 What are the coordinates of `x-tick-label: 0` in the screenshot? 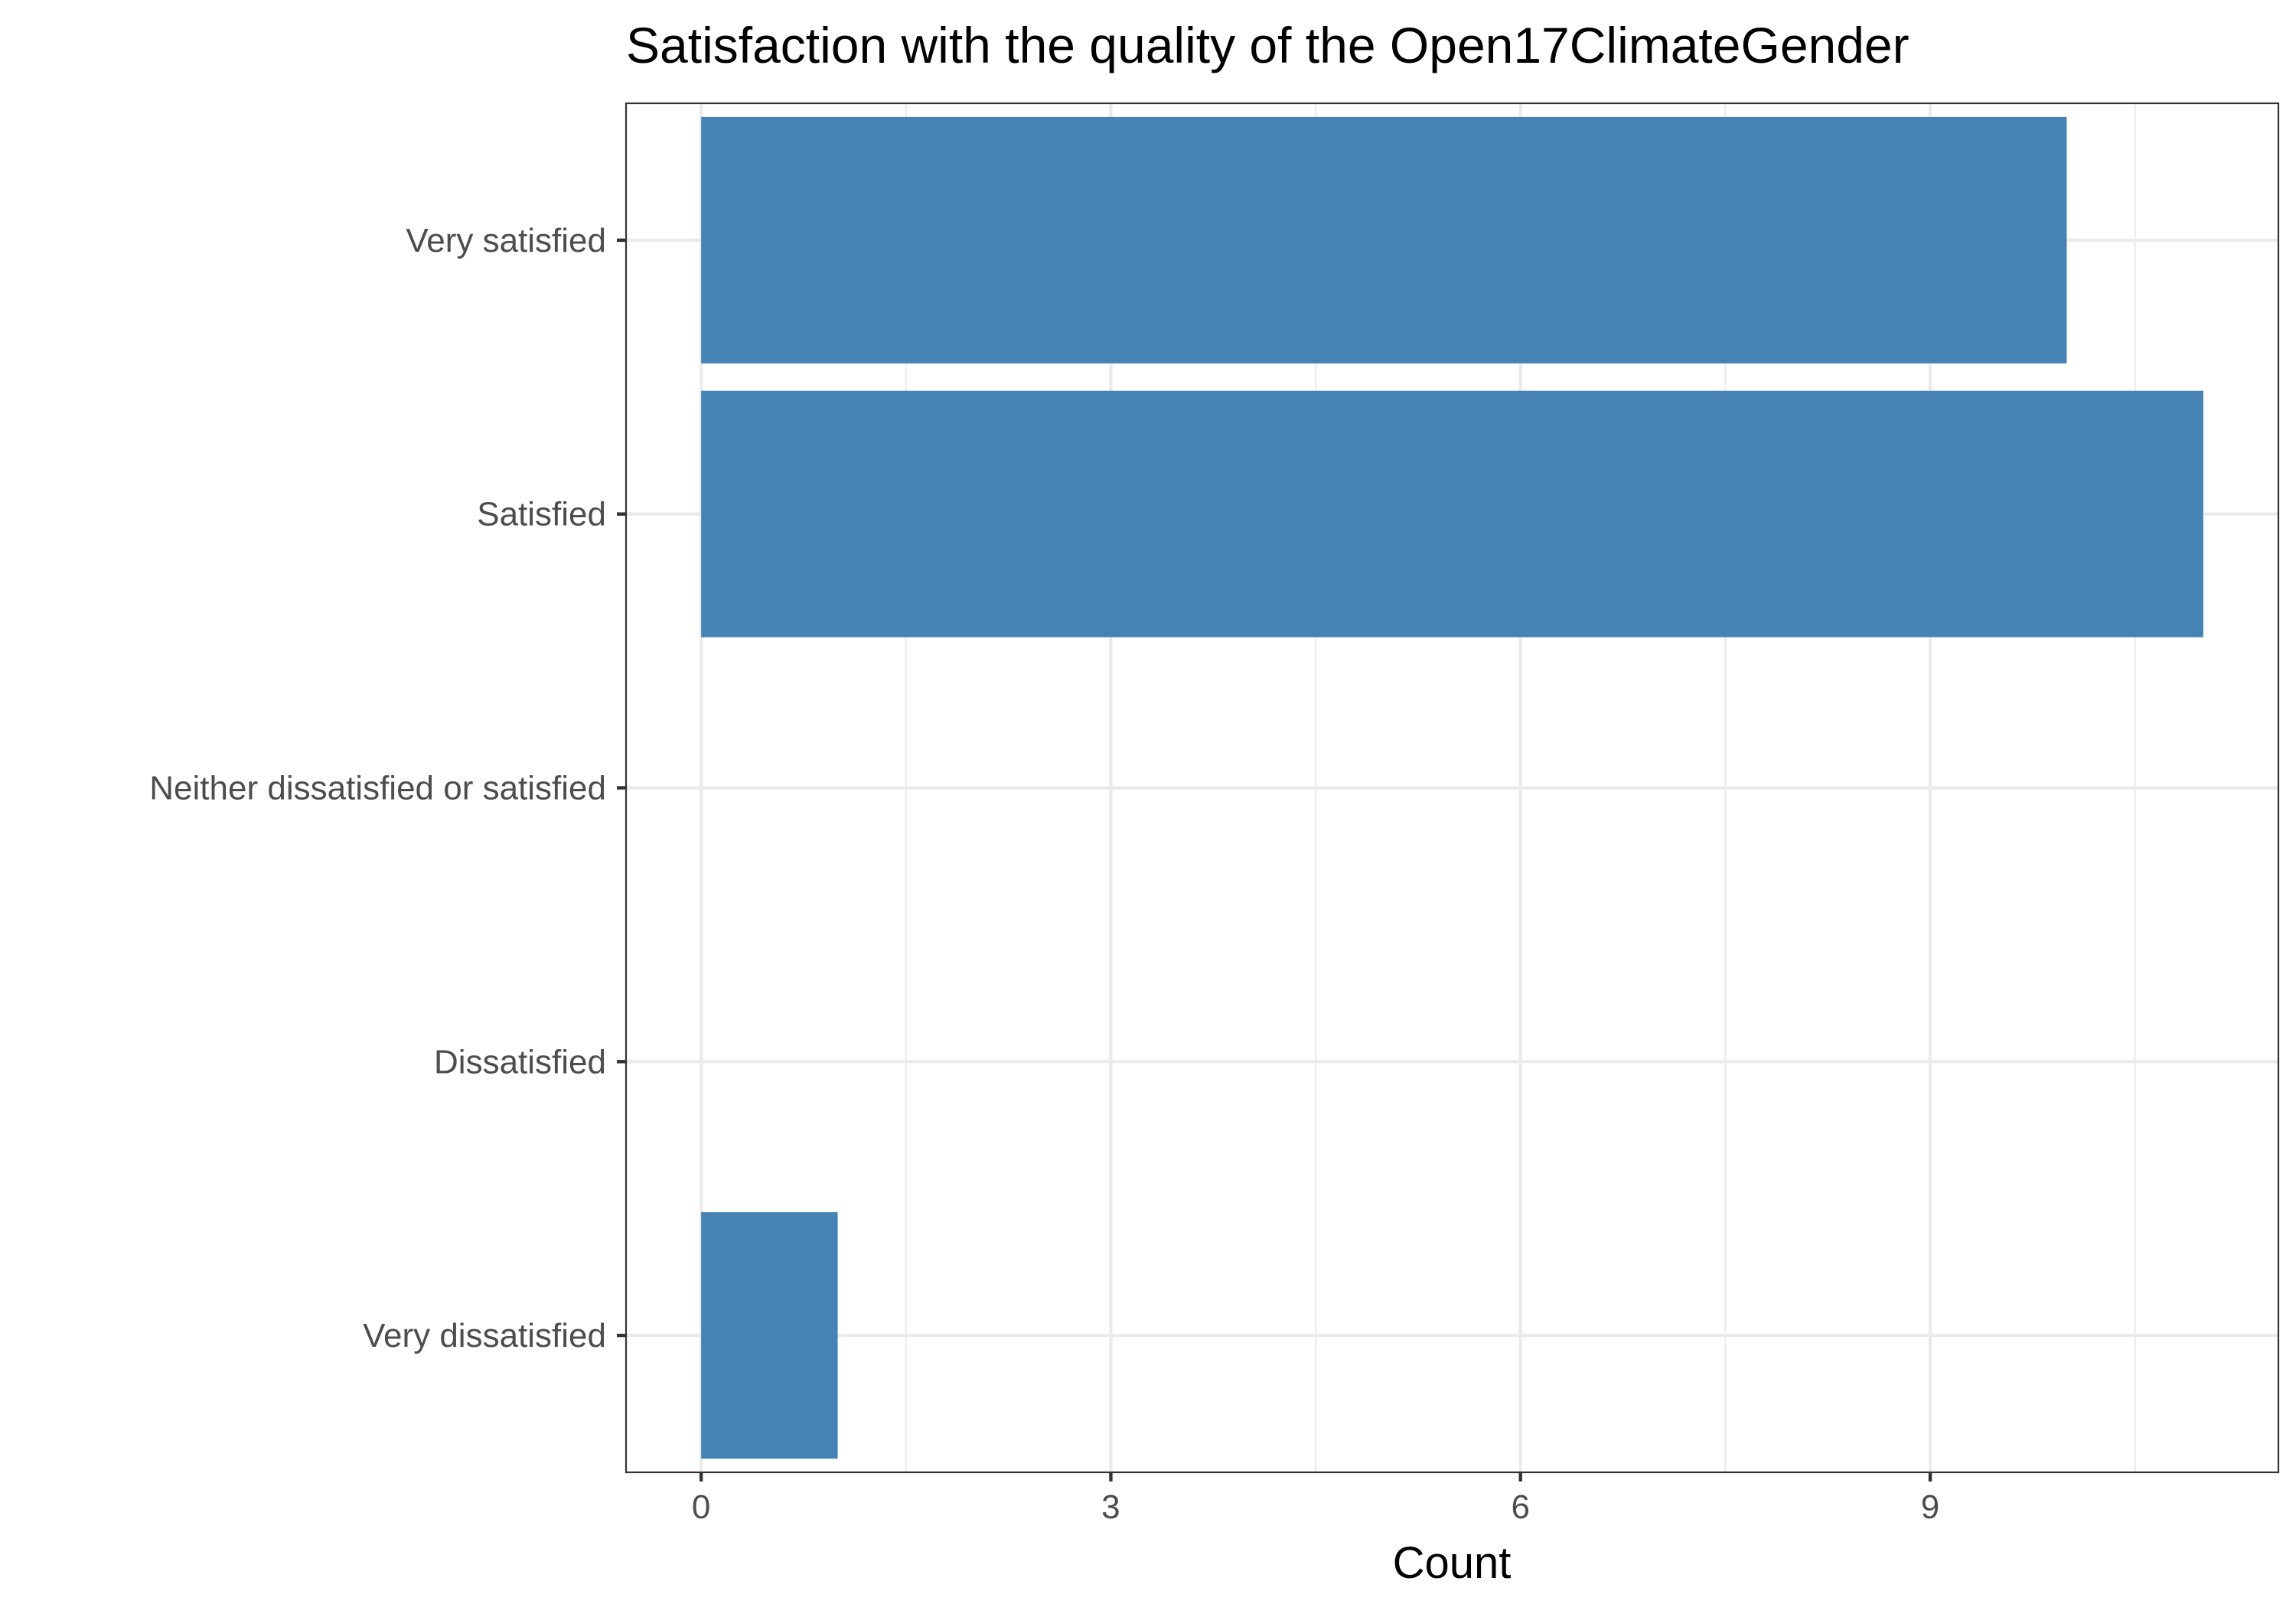 It's located at (701, 1507).